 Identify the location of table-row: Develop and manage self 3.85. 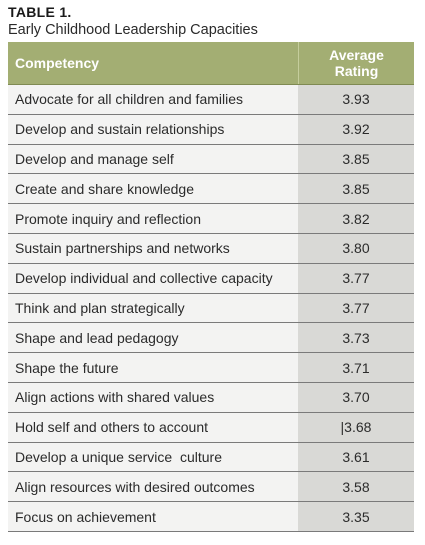
(211, 159).